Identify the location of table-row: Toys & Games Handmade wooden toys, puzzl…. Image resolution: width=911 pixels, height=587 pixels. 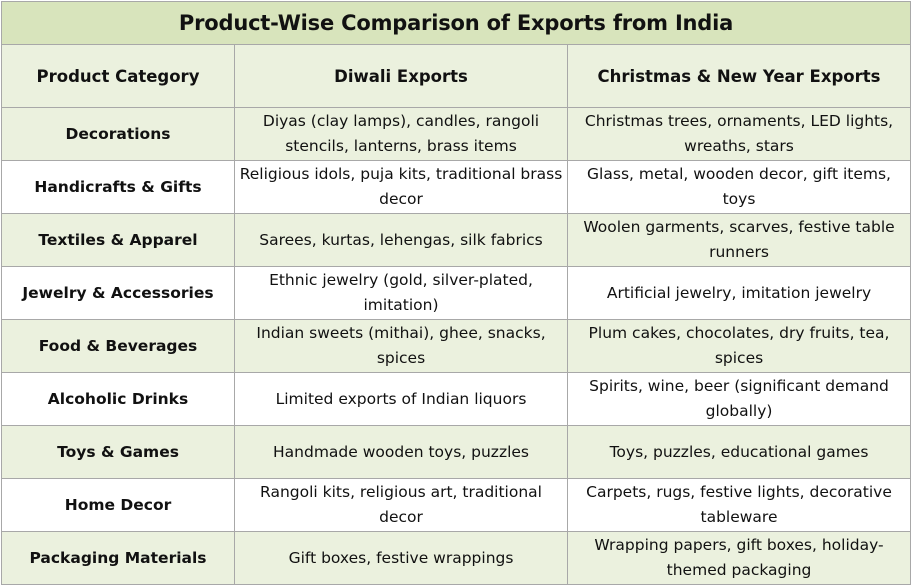
(456, 452).